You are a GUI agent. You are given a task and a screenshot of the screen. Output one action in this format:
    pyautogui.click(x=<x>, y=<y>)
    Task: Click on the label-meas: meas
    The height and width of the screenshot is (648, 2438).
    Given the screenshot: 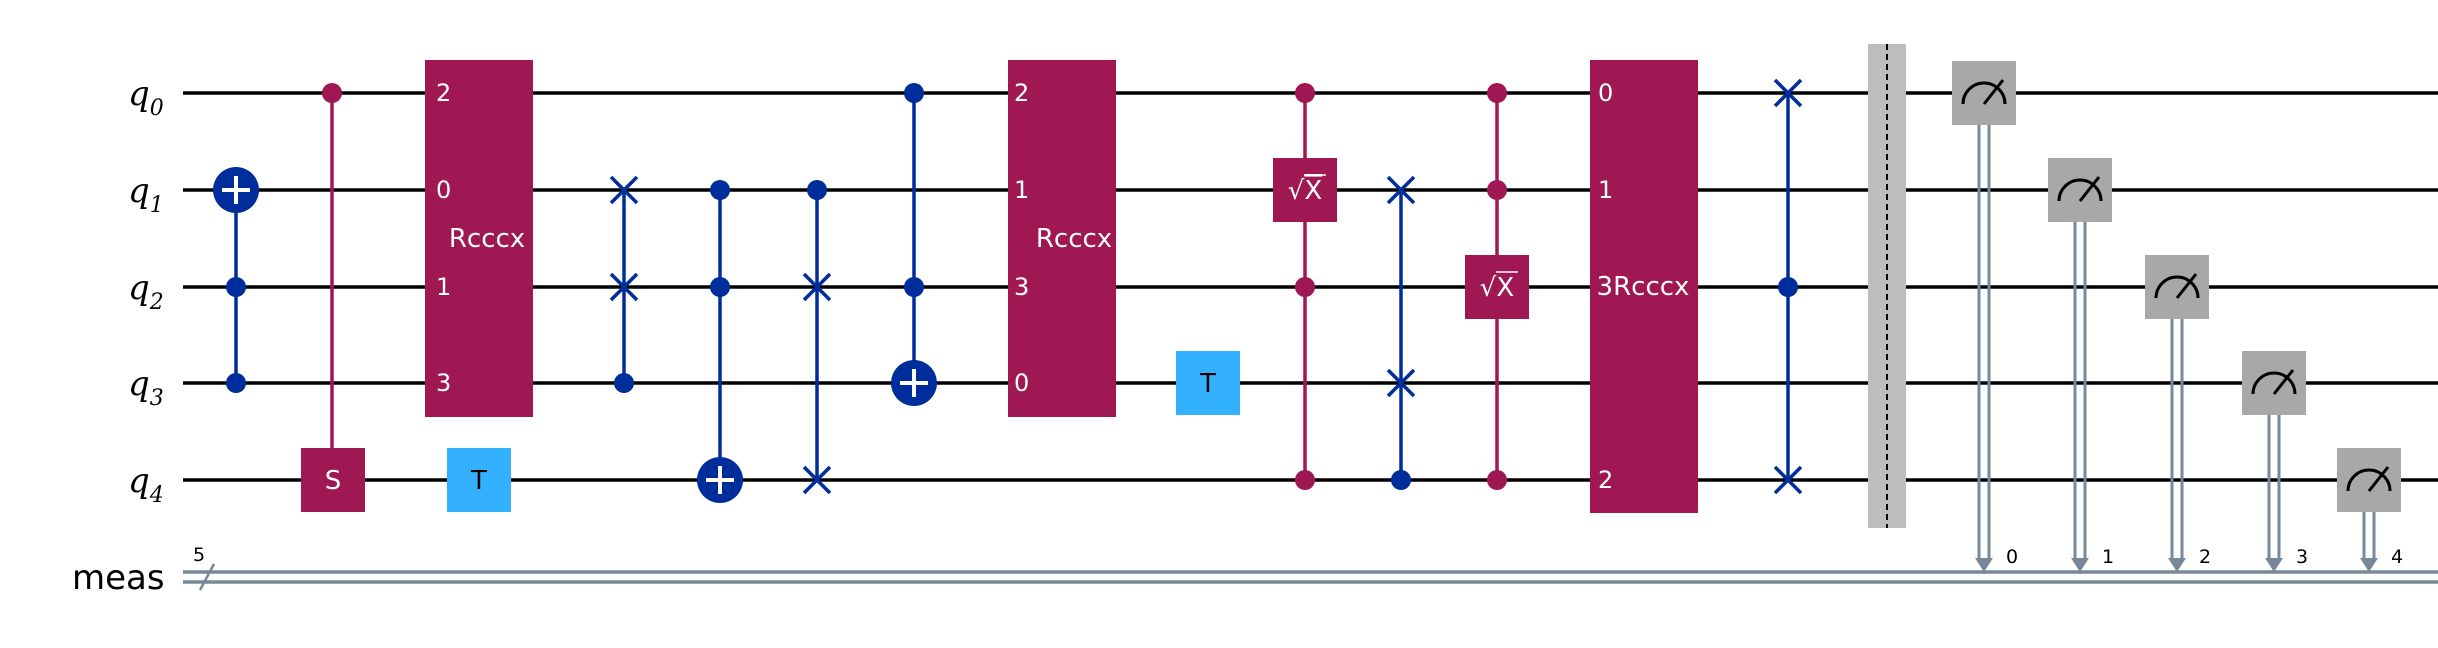 What is the action you would take?
    pyautogui.click(x=118, y=578)
    